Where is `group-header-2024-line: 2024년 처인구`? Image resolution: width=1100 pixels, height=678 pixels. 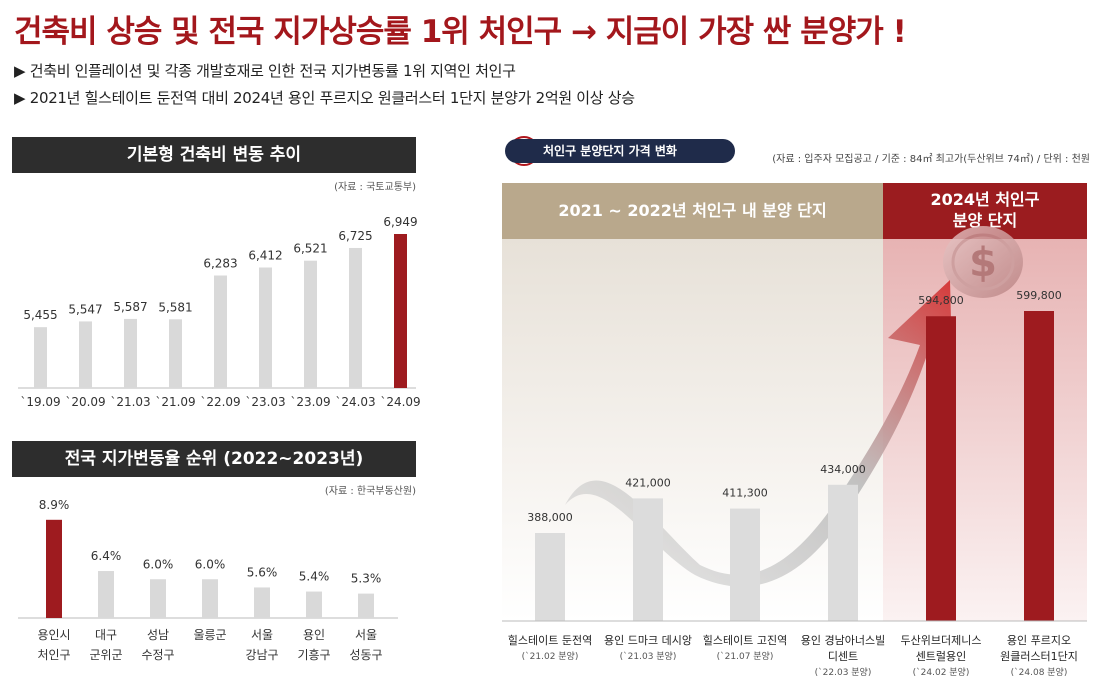 group-header-2024-line: 2024년 처인구 is located at coordinates (985, 199).